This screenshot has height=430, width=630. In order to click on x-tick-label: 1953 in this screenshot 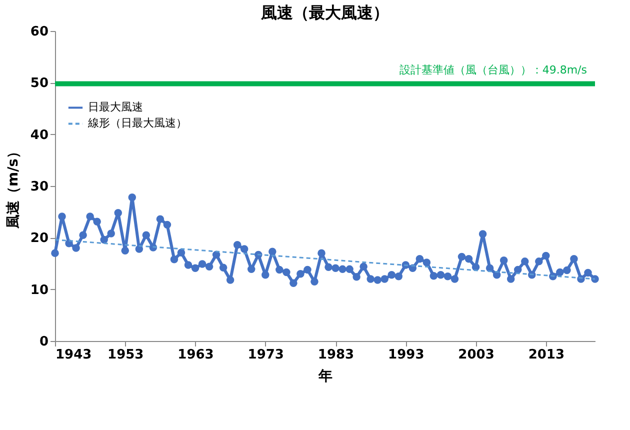, I will do `click(126, 355)`.